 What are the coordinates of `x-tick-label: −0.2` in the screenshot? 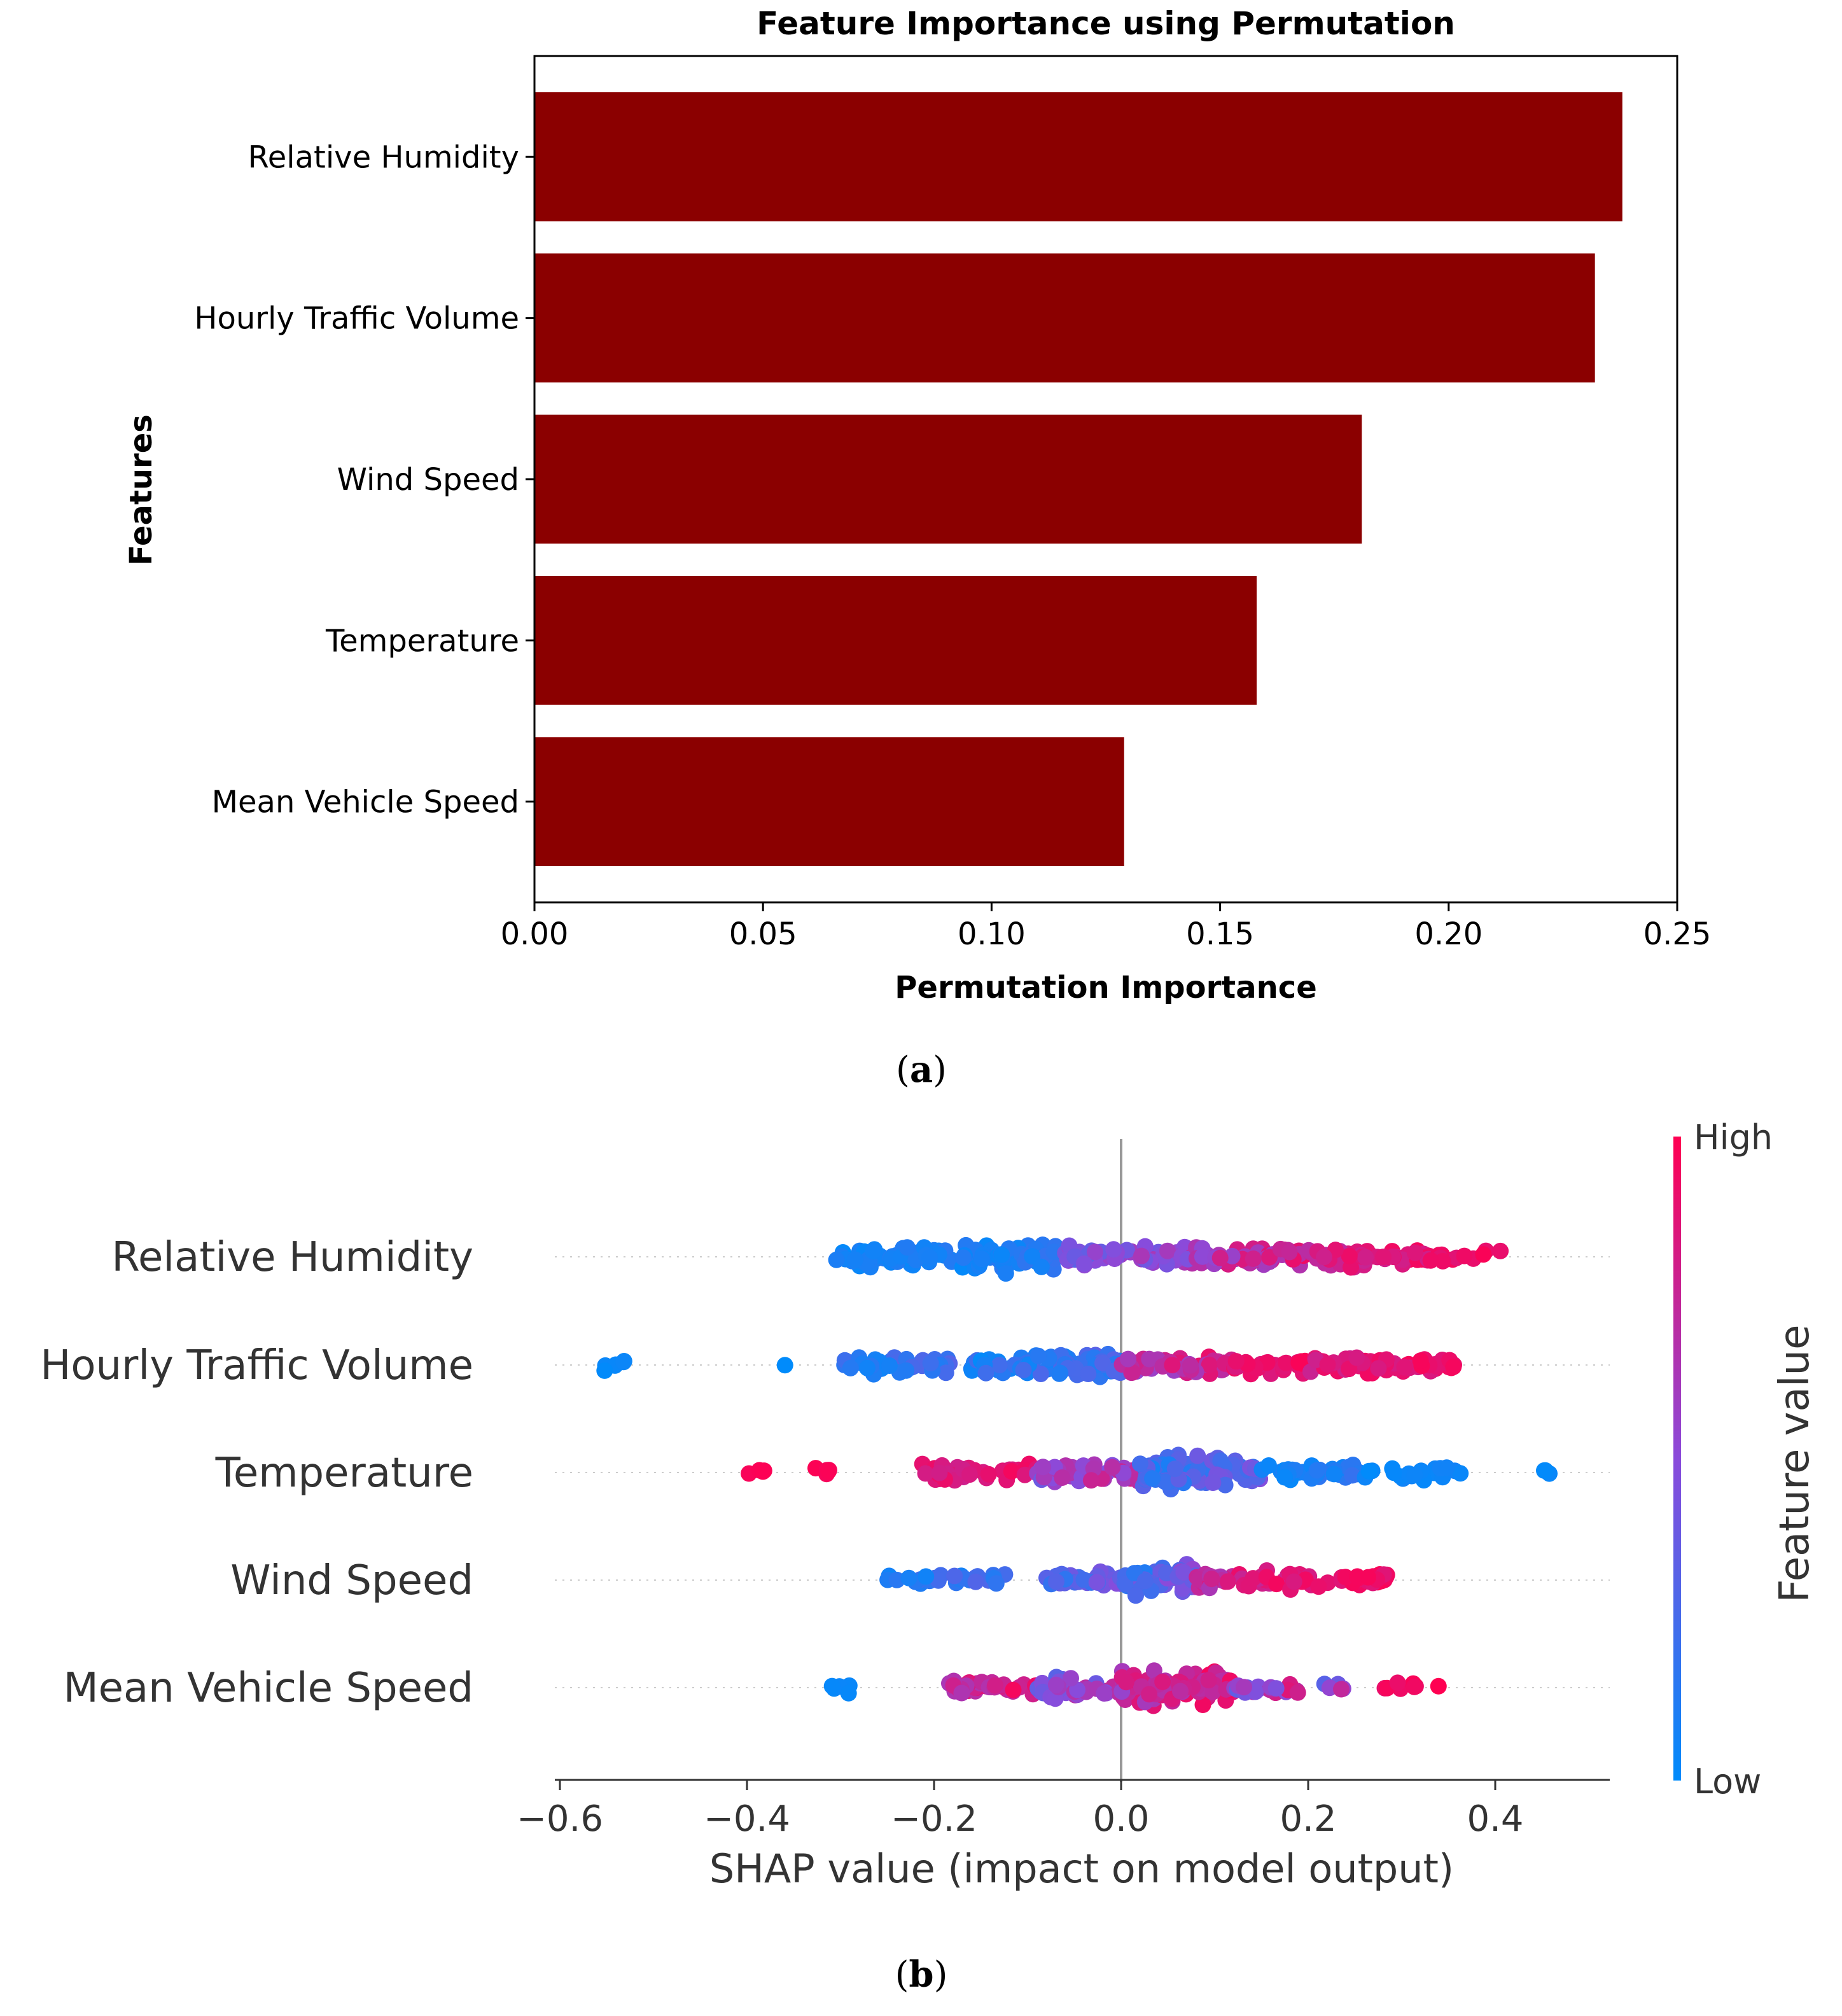 It's located at (934, 1819).